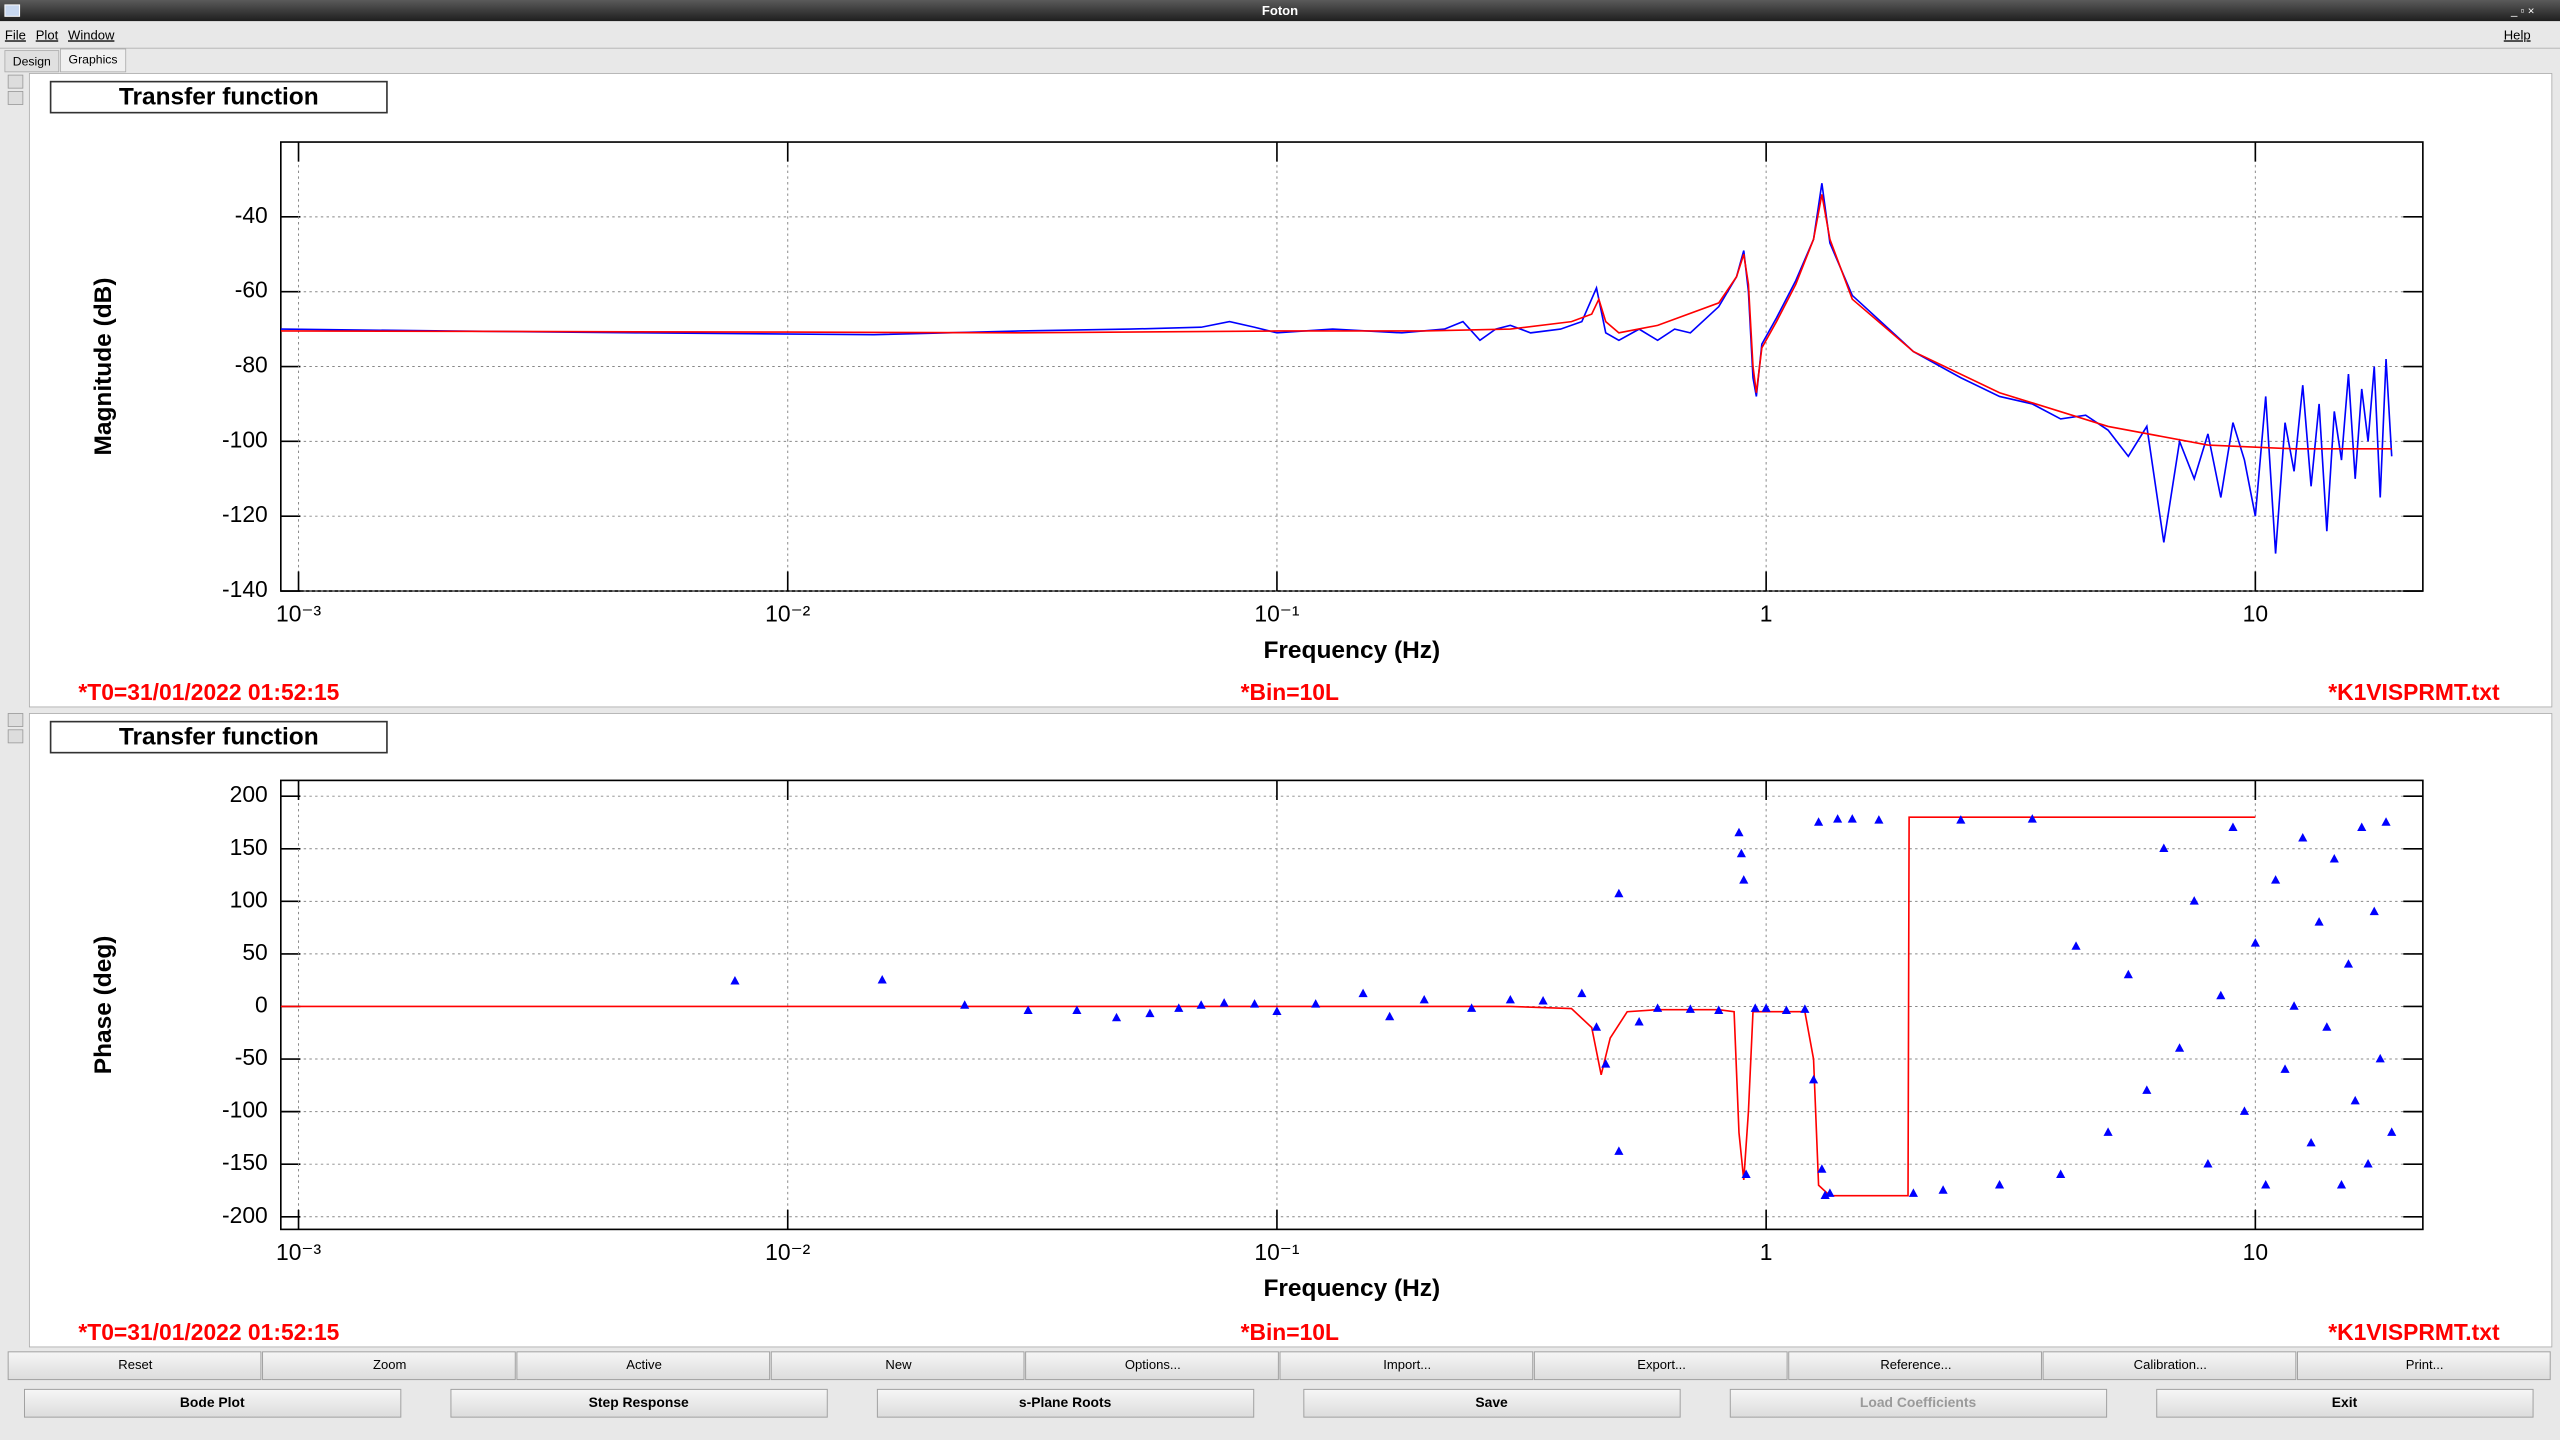  What do you see at coordinates (15, 34) in the screenshot?
I see `menu-item: File` at bounding box center [15, 34].